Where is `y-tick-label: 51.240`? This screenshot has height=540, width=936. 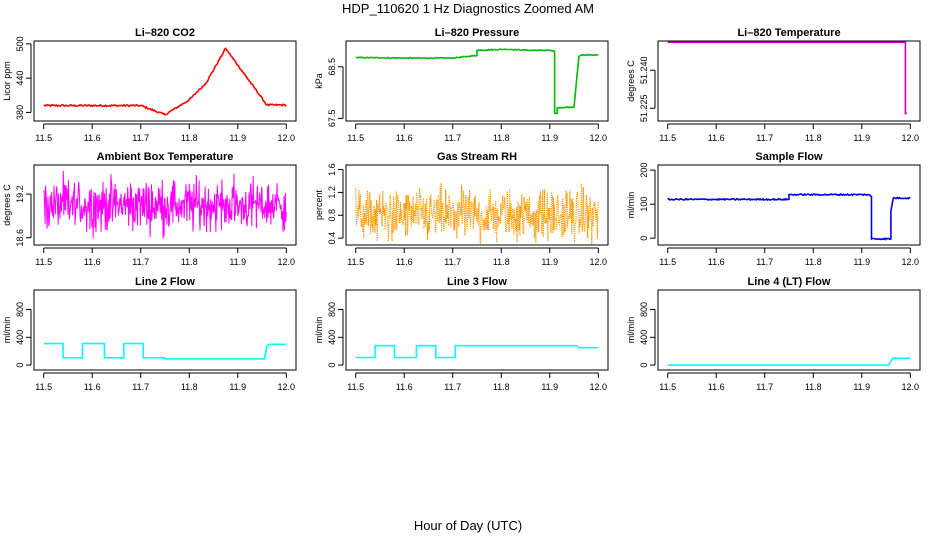 y-tick-label: 51.240 is located at coordinates (644, 70).